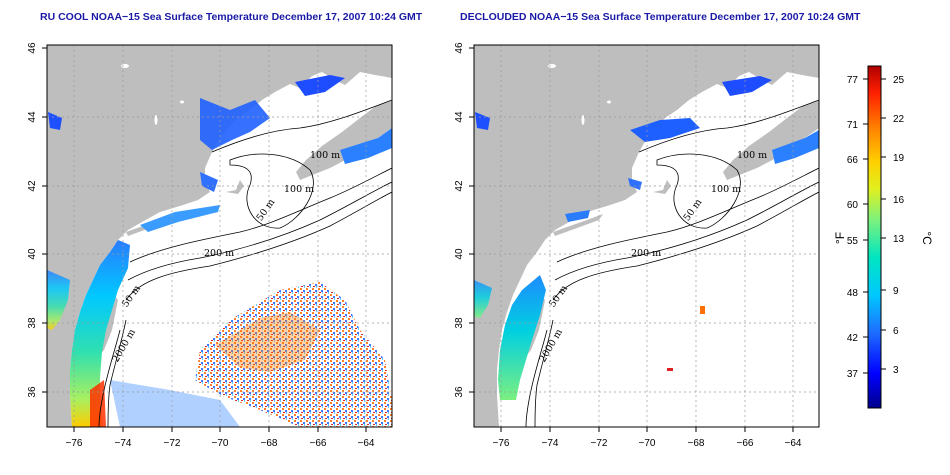 The width and height of the screenshot is (950, 475). I want to click on fahrenheit-tick-label: 48, so click(853, 293).